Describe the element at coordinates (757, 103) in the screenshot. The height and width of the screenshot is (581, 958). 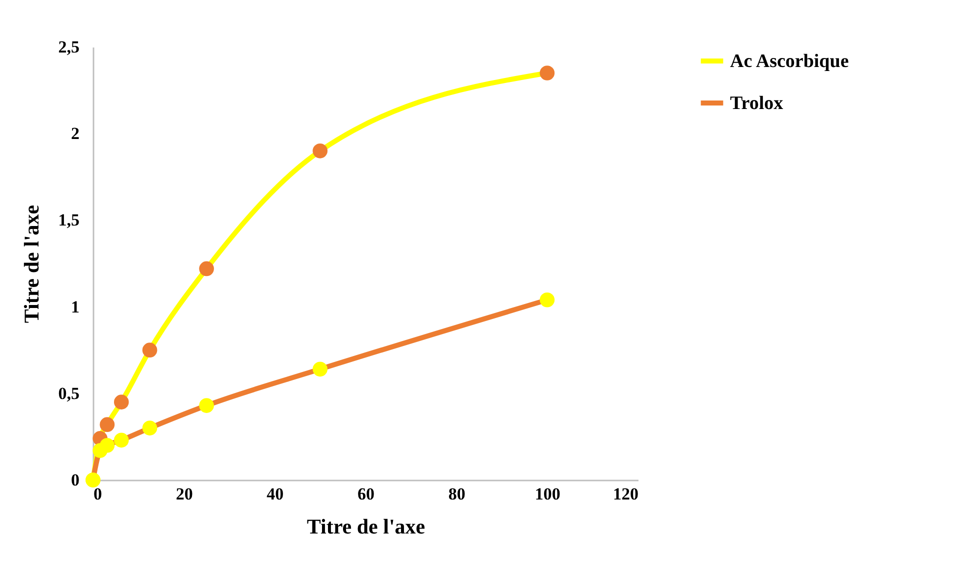
I see `legend-label: Trolox` at that location.